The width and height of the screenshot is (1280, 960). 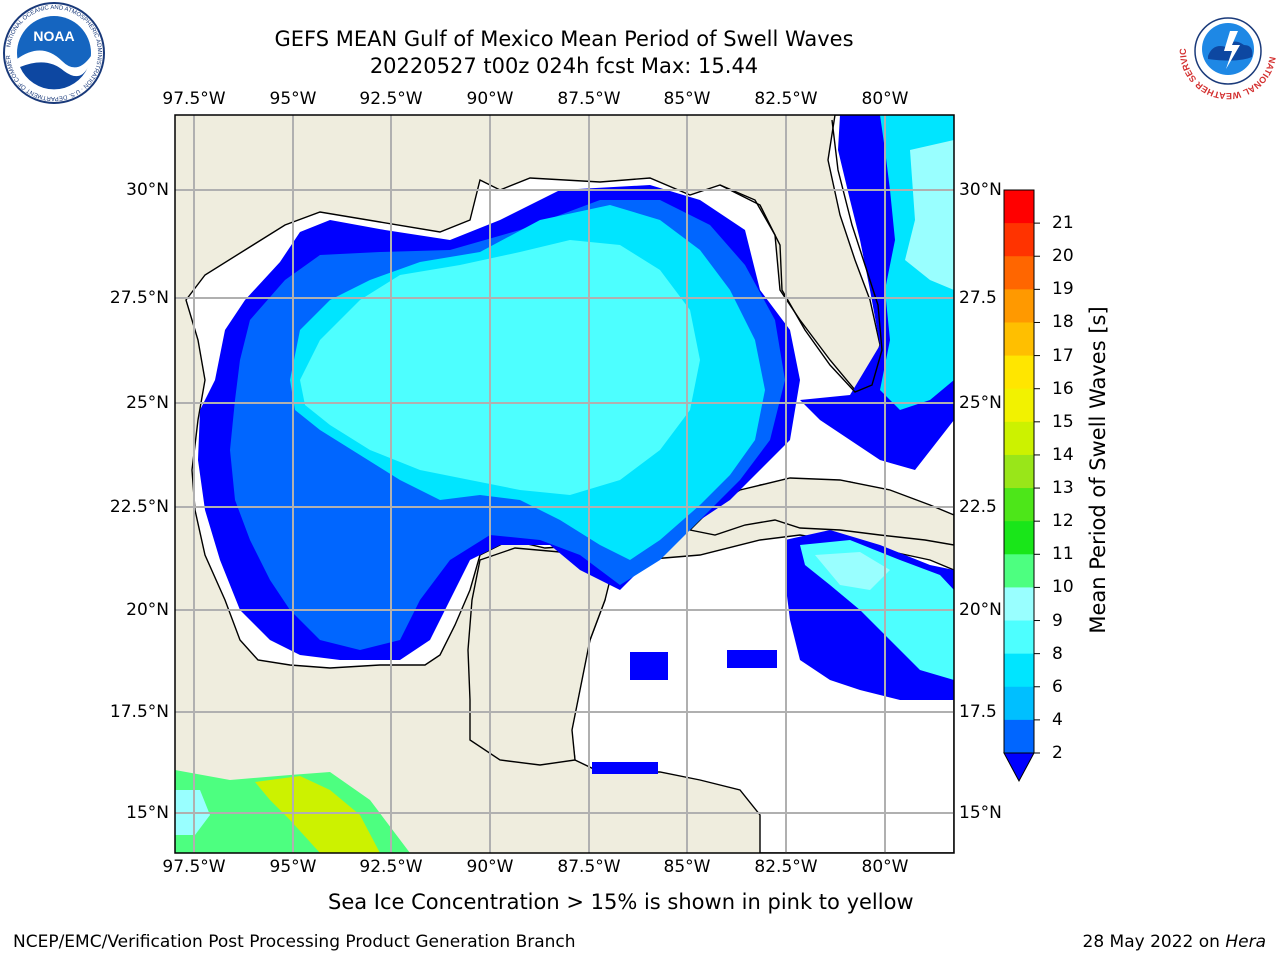 I want to click on footer-right: 28 May 2022 on Hera, so click(x=1175, y=942).